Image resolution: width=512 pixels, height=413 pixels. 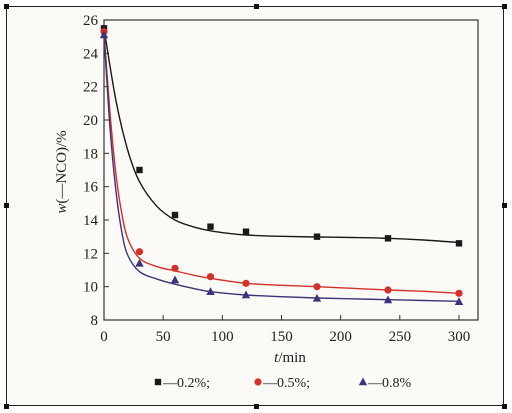 I want to click on x-axis-label-unit: /min, so click(x=292, y=358).